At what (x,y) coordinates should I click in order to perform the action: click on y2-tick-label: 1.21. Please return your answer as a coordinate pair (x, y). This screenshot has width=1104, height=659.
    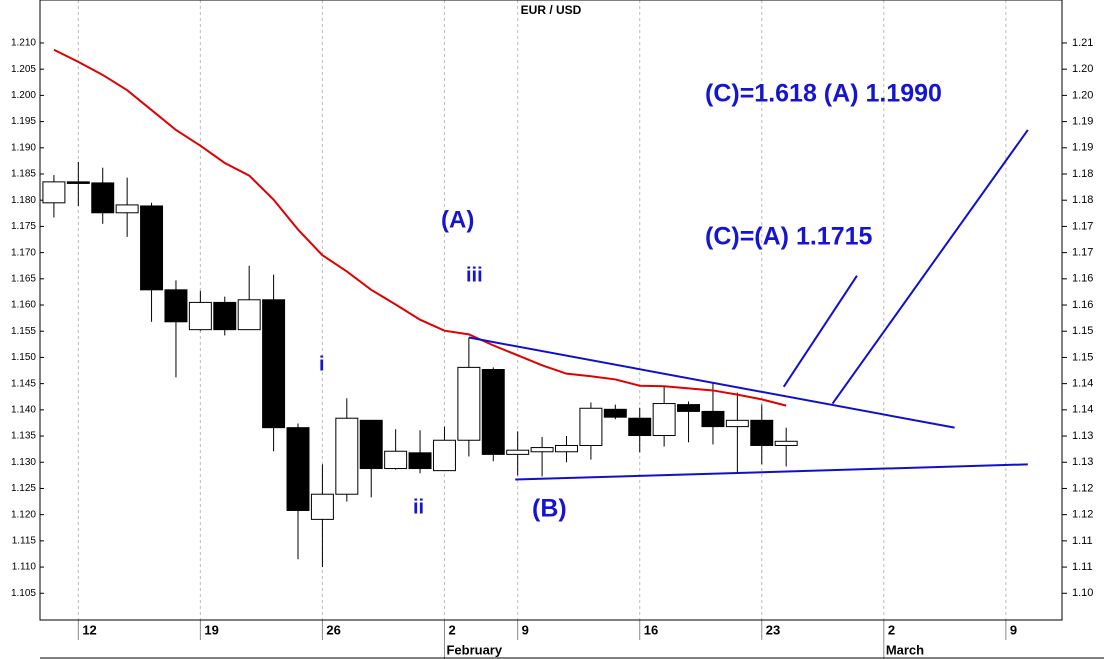
    Looking at the image, I should click on (1082, 43).